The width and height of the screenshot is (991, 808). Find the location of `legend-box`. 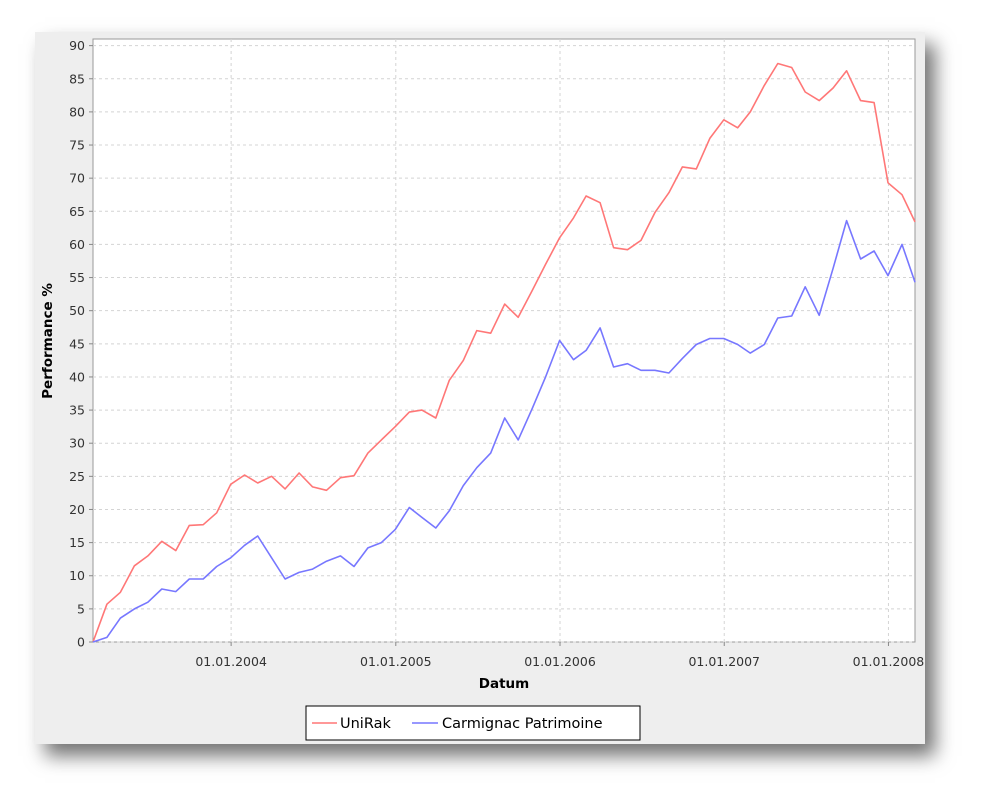

legend-box is located at coordinates (473, 723).